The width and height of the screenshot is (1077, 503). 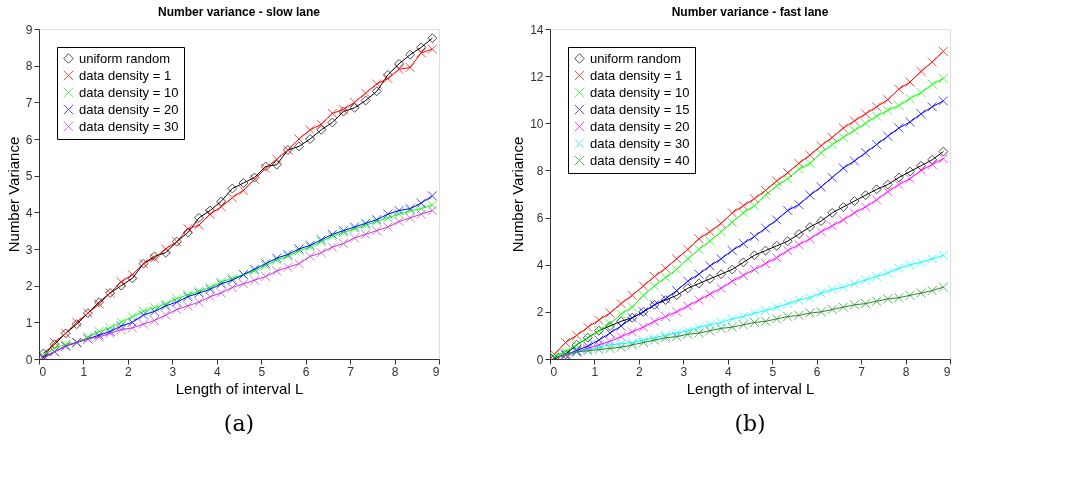 I want to click on y-tick-label: 3, so click(x=29, y=249).